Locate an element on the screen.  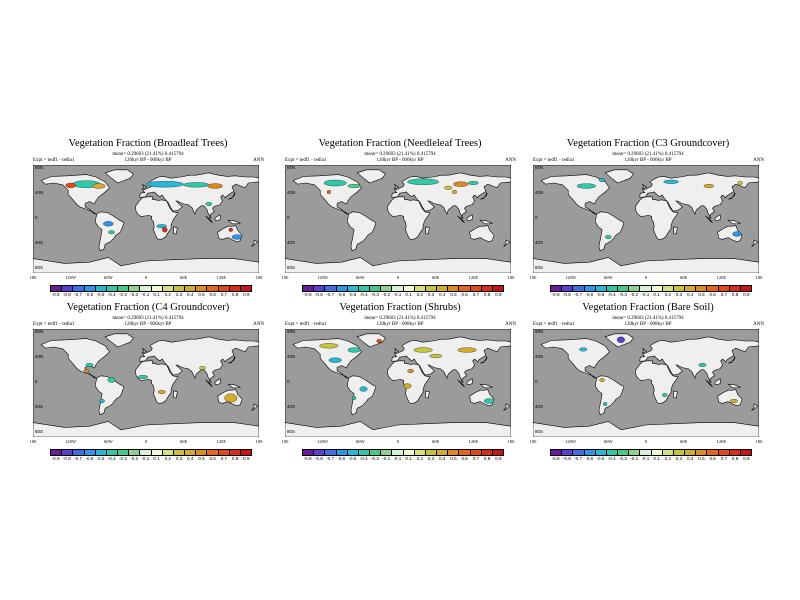
x-tick-label: 60E is located at coordinates (436, 277).